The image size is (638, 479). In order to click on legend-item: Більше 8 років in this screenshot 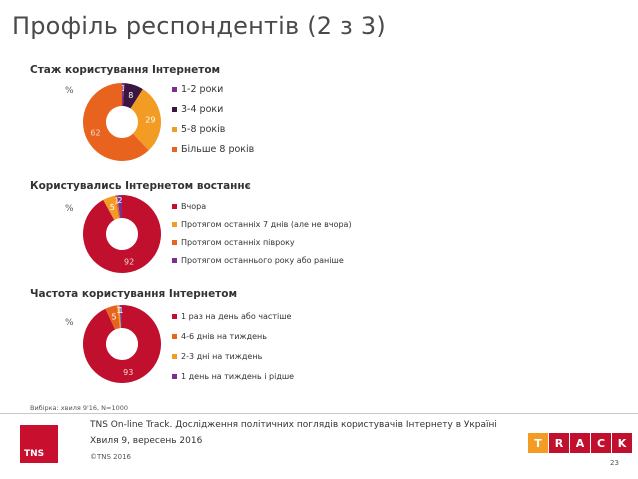, I will do `click(213, 149)`.